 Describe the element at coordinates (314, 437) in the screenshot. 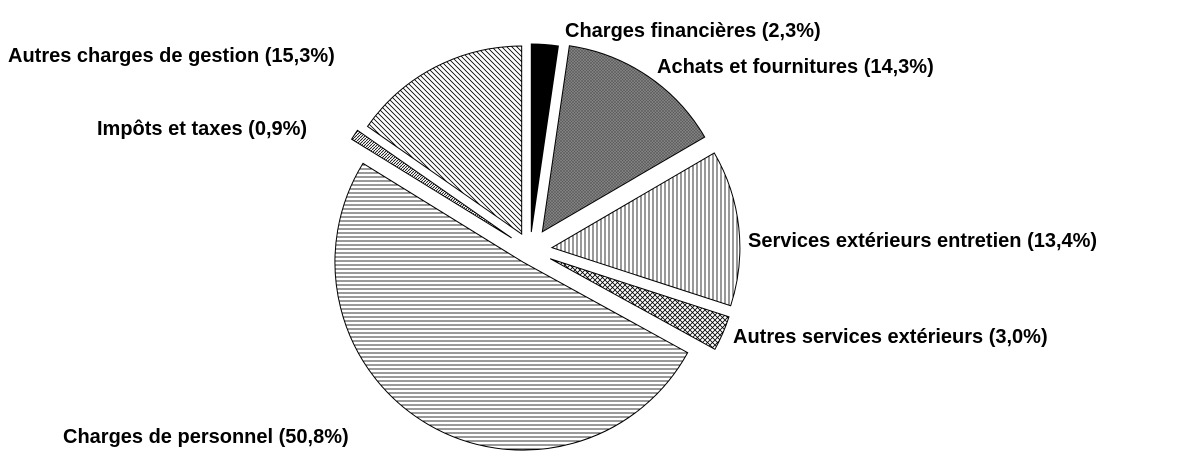

I see `slice-value-label: (50,8%)` at that location.